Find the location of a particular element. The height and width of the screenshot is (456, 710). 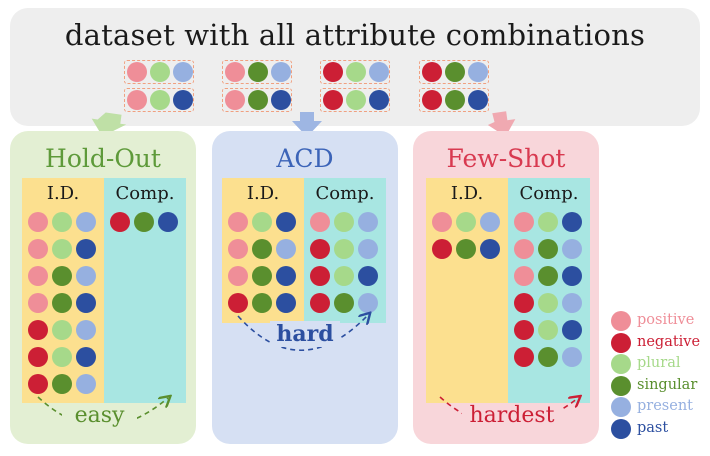

legend-present-label: present is located at coordinates (665, 406).